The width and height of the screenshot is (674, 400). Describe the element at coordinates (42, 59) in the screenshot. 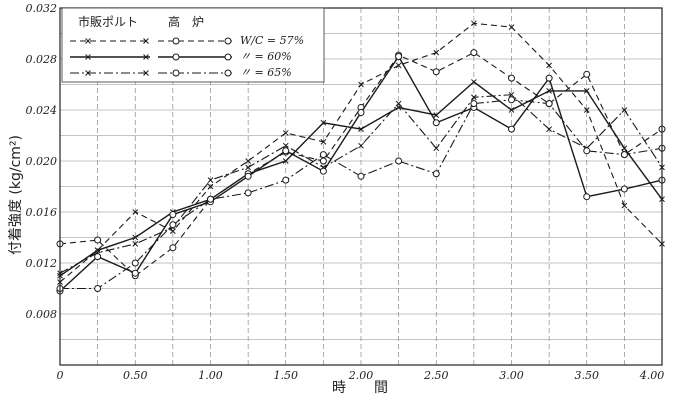

I see `y-tick-label: 0.028` at that location.